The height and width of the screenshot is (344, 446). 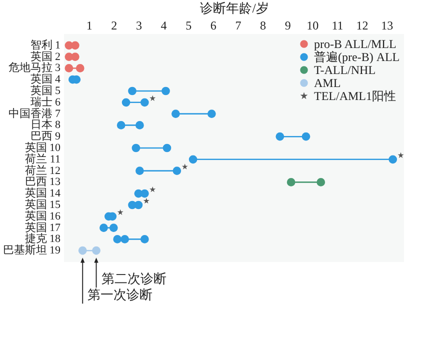 What do you see at coordinates (42, 239) in the screenshot?
I see `y-tick-label: 捷克 18` at bounding box center [42, 239].